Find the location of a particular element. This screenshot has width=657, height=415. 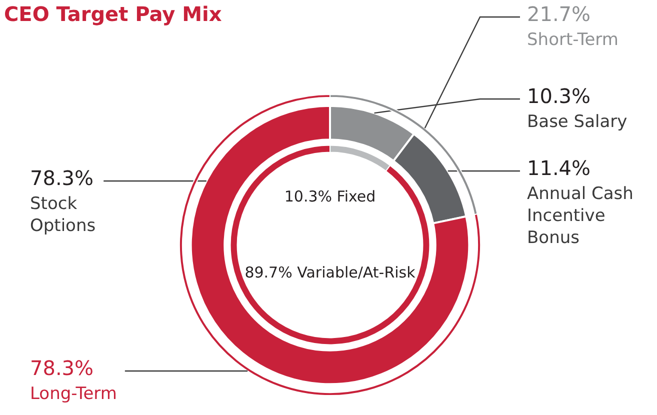

slice-label: Stock Options is located at coordinates (63, 215).